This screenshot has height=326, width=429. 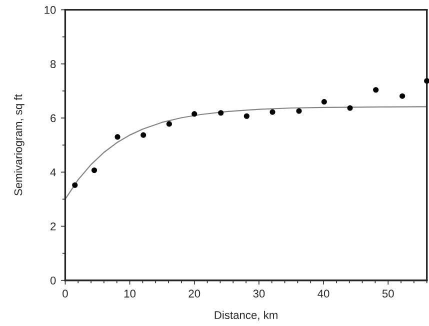 I want to click on x-tick-label: 40, so click(x=324, y=294).